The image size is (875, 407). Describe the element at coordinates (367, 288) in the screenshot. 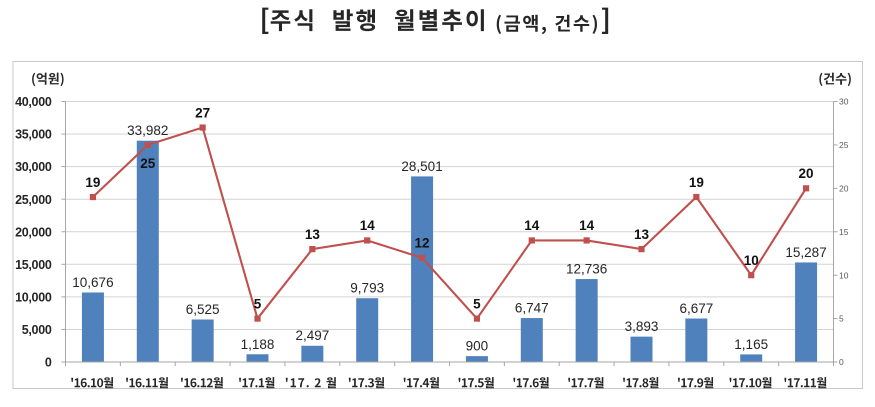

I see `svg-text: 9,793` at that location.